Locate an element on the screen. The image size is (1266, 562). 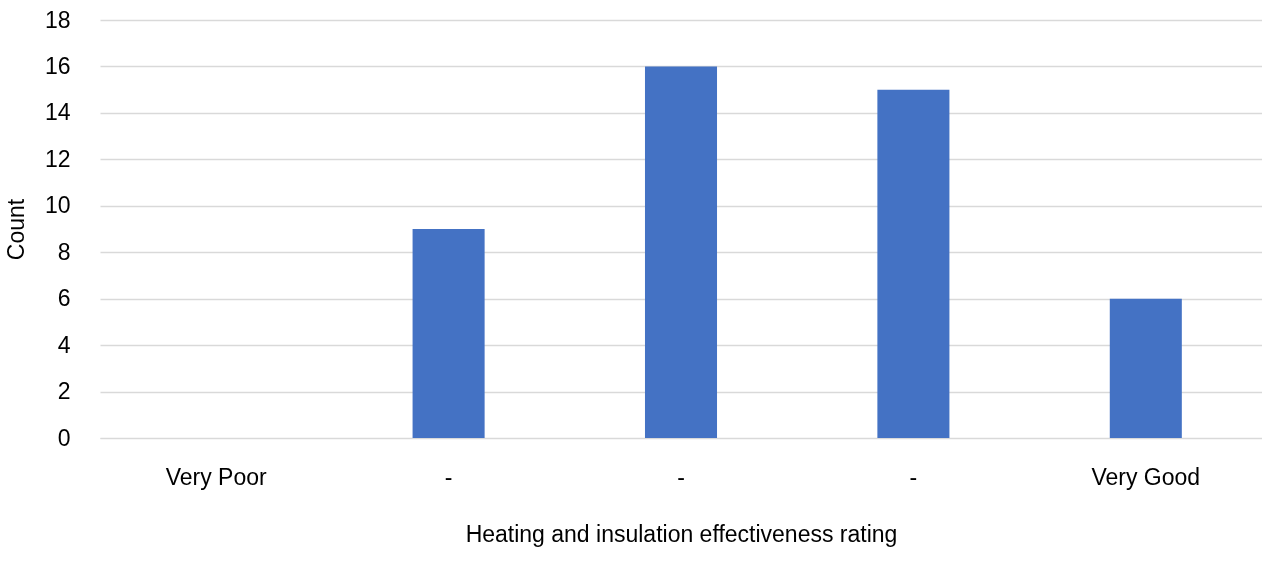
y-tick-label: 14 is located at coordinates (57, 112).